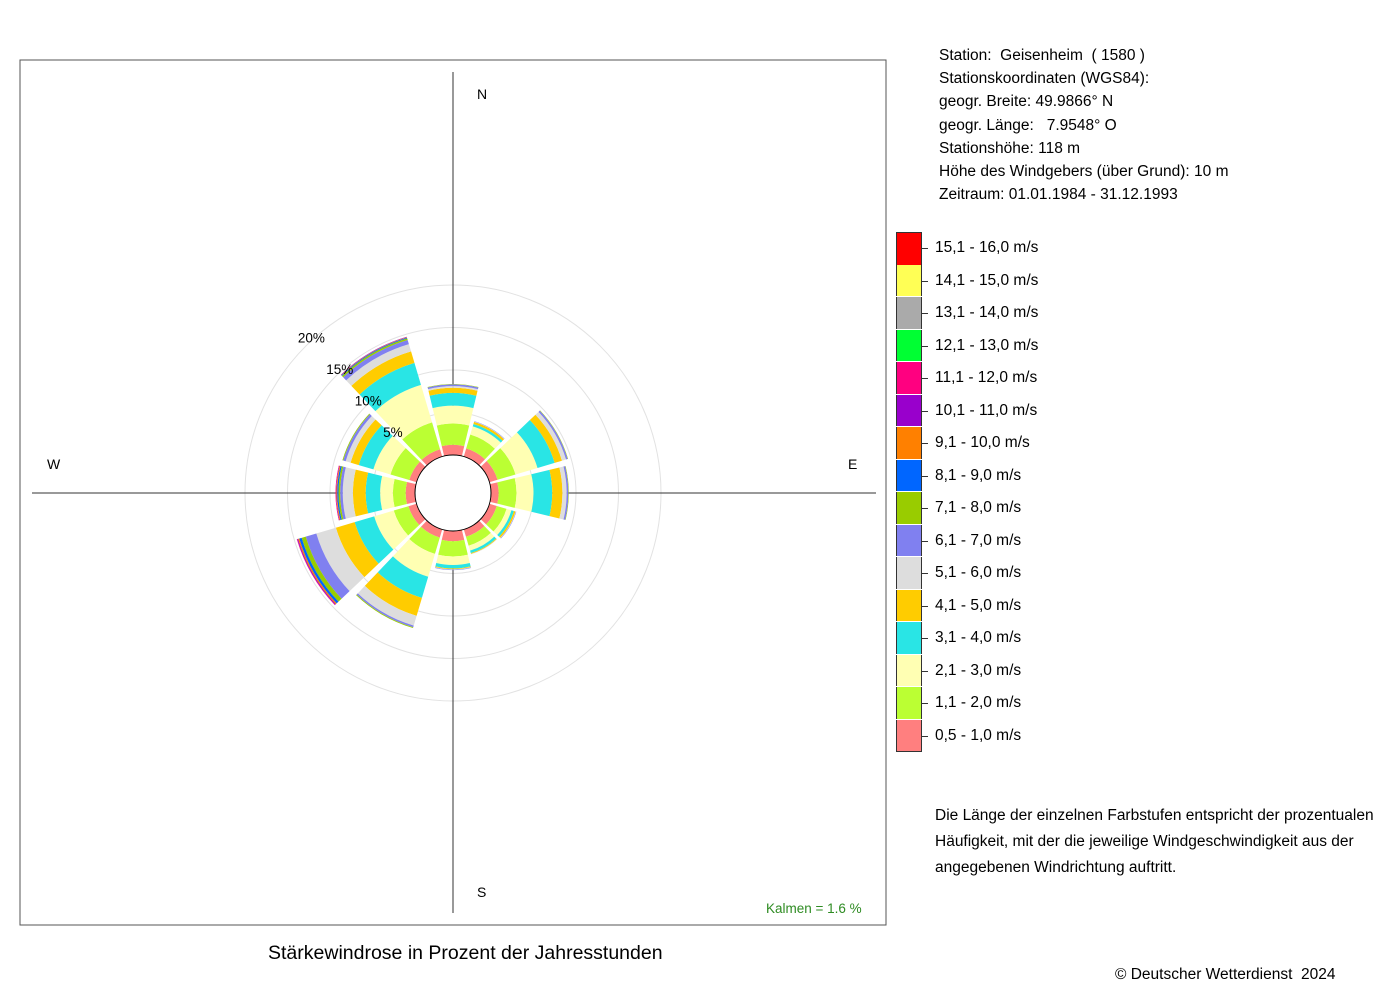  What do you see at coordinates (311, 337) in the screenshot?
I see `ring-label-20: 20%` at bounding box center [311, 337].